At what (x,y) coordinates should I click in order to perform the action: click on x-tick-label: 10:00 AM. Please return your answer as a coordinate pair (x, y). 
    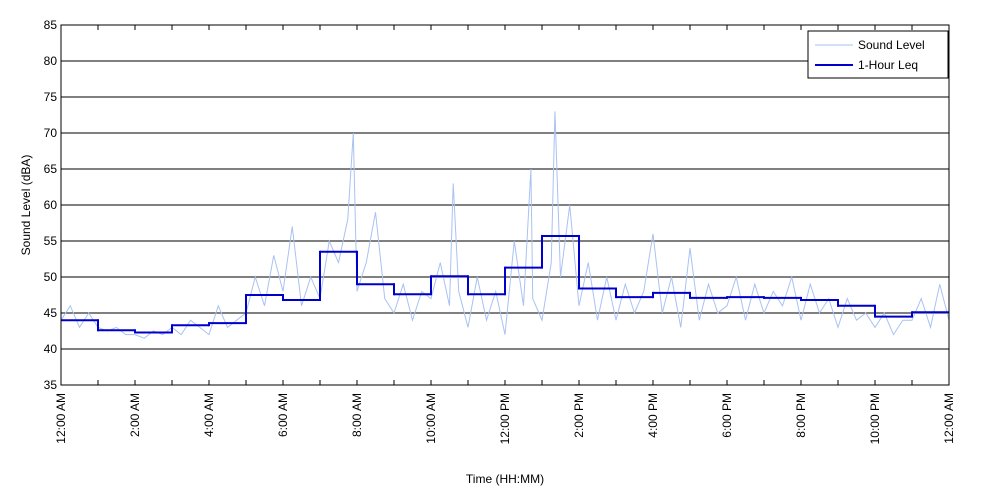
    Looking at the image, I should click on (431, 418).